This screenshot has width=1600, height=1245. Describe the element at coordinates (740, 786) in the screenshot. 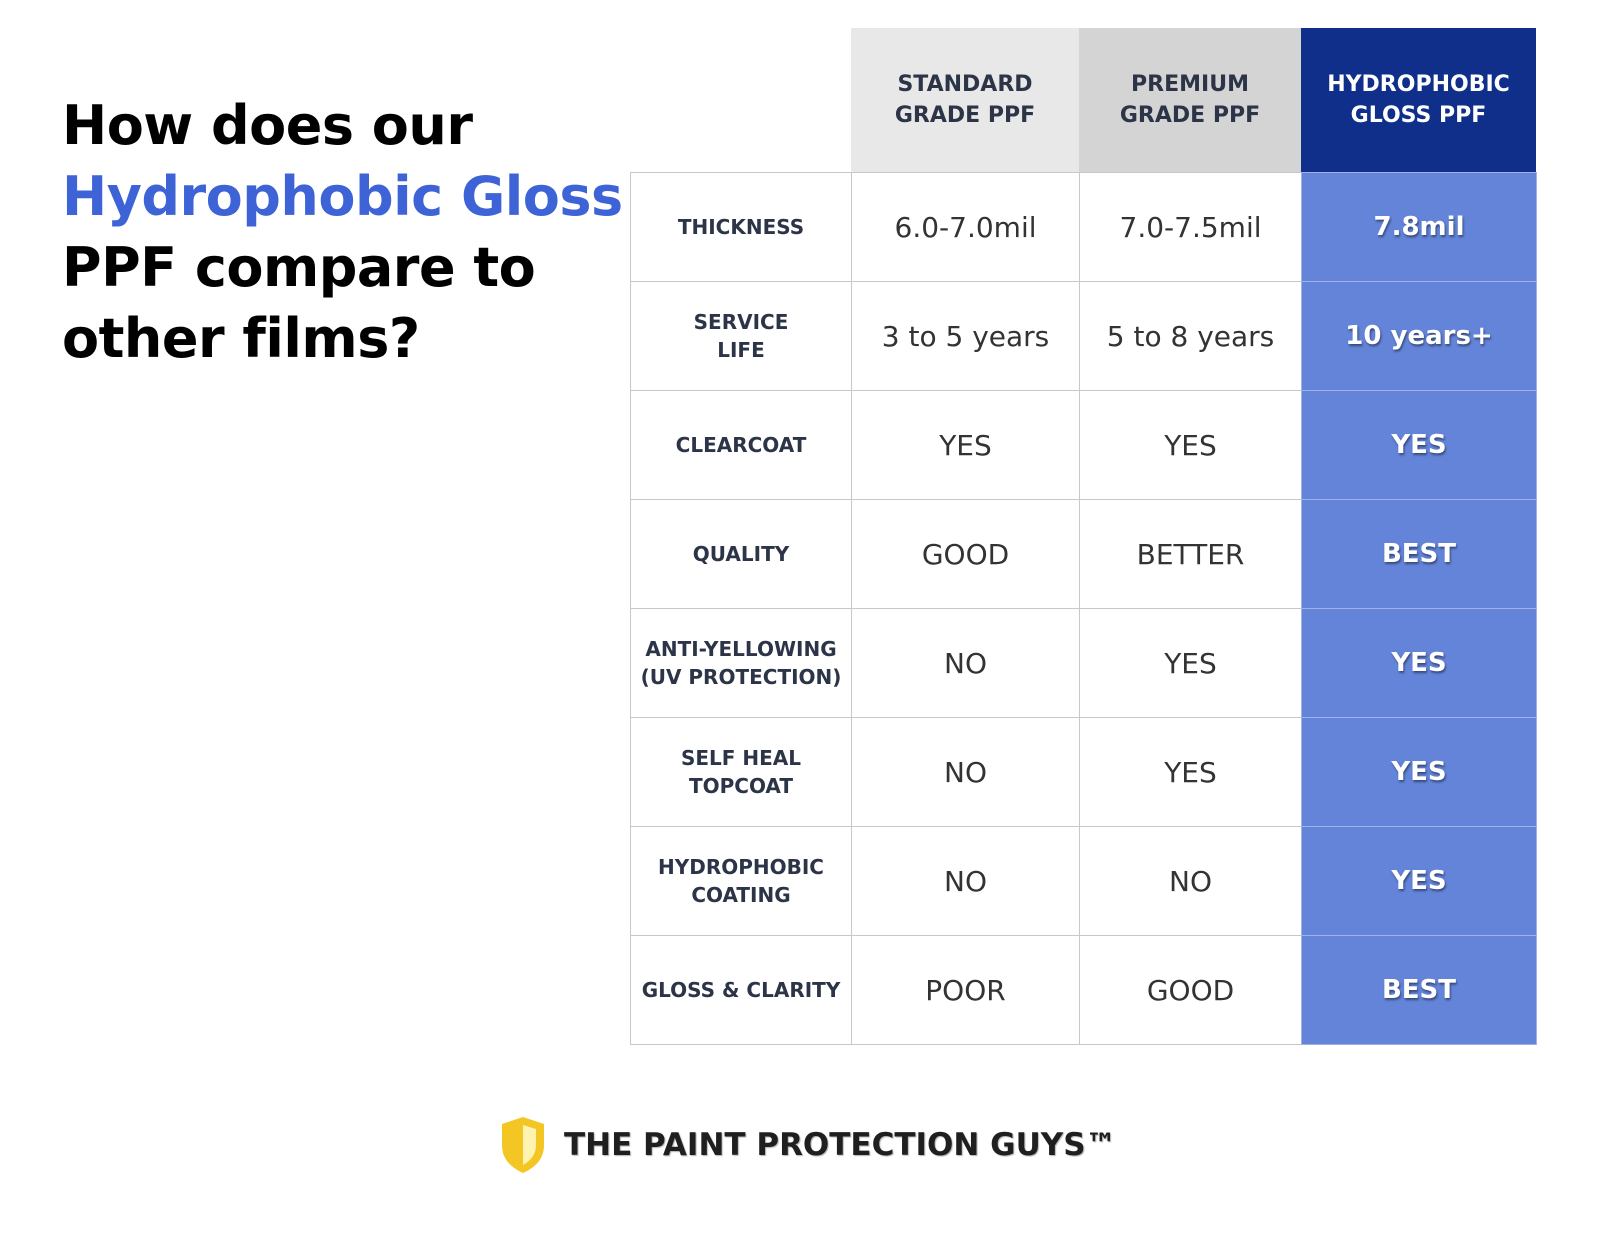

I see `label-line: TOPCOAT` at that location.